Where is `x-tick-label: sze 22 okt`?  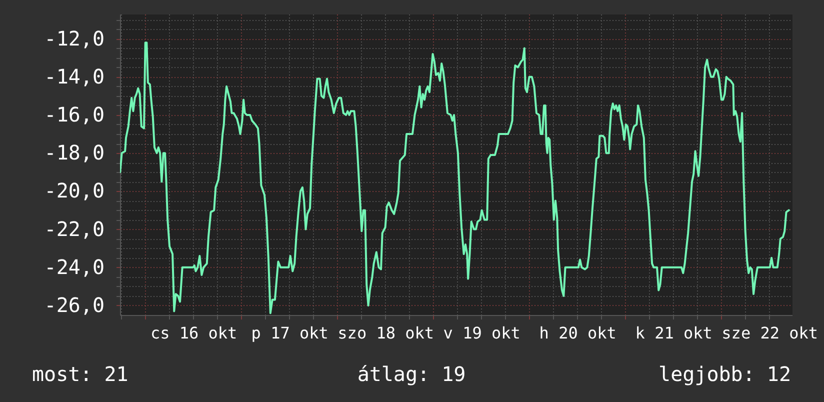
x-tick-label: sze 22 okt is located at coordinates (770, 333).